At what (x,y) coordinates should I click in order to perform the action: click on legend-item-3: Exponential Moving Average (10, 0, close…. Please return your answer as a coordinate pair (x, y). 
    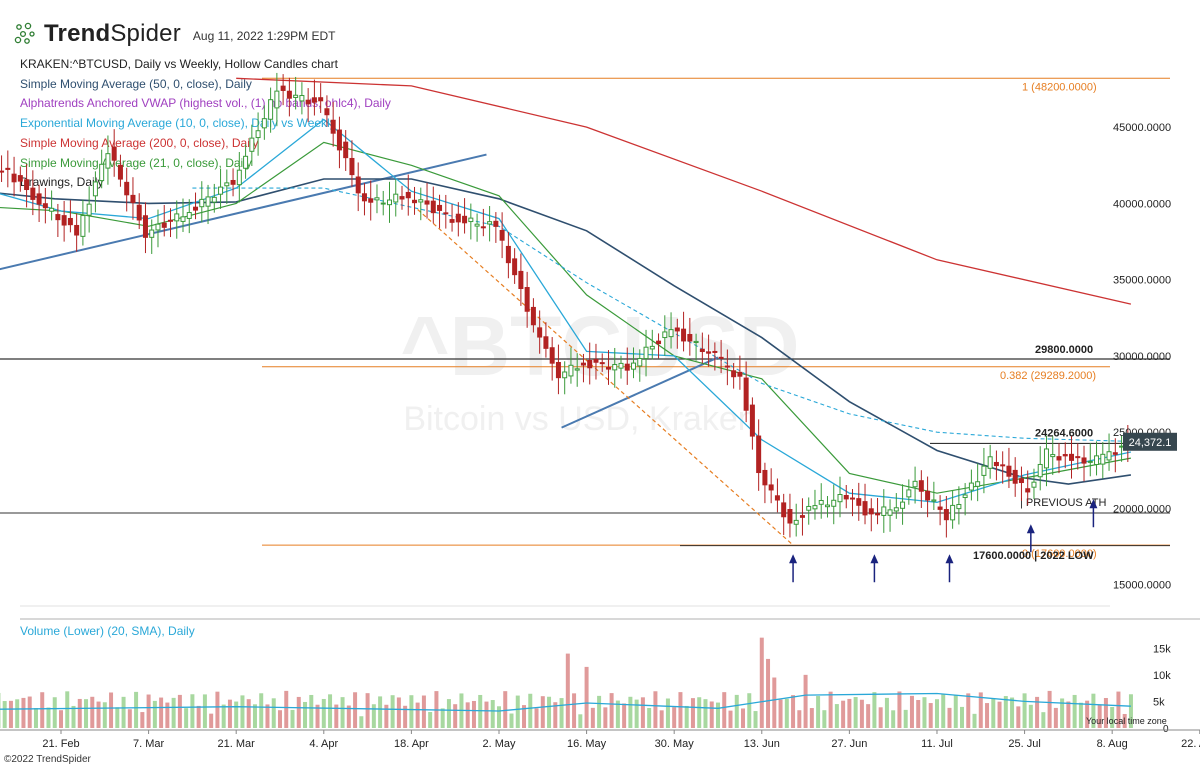
    Looking at the image, I should click on (178, 123).